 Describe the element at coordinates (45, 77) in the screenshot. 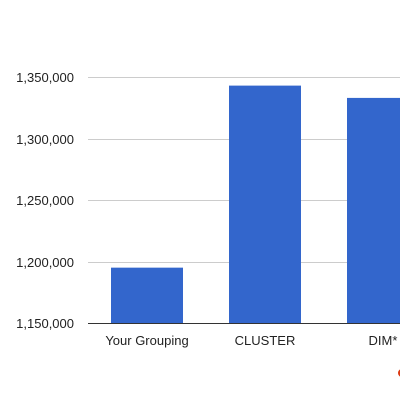

I see `y-tick-label: 1,350,000` at that location.